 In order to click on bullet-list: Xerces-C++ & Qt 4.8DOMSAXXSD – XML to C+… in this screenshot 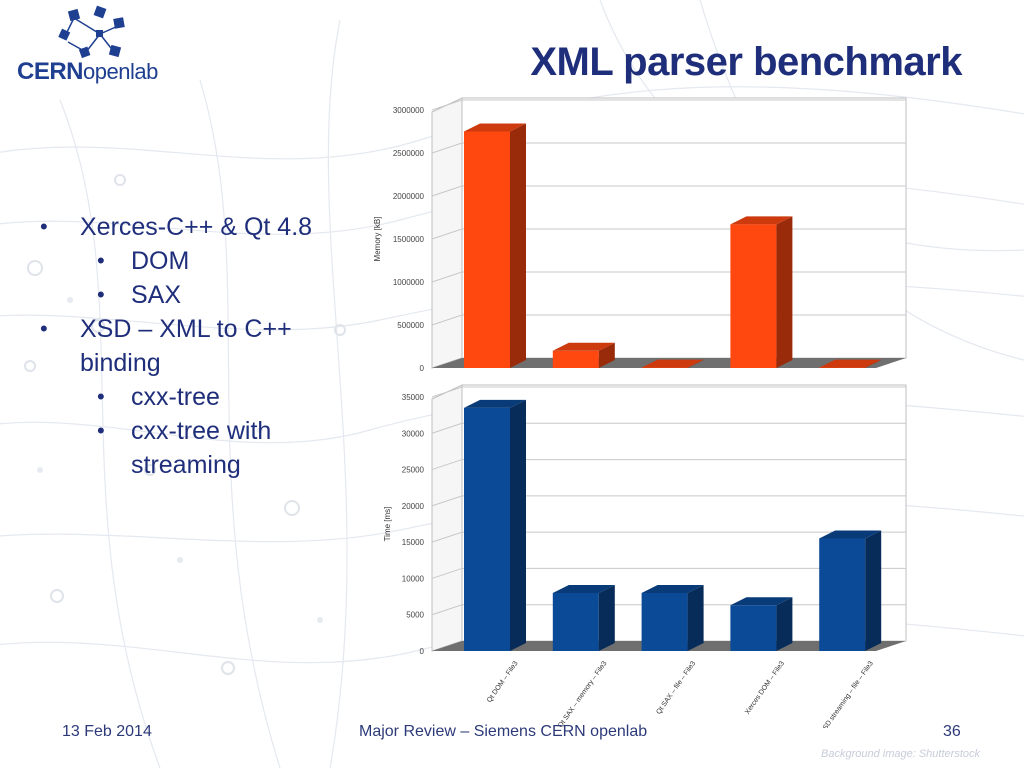, I will do `click(205, 346)`.